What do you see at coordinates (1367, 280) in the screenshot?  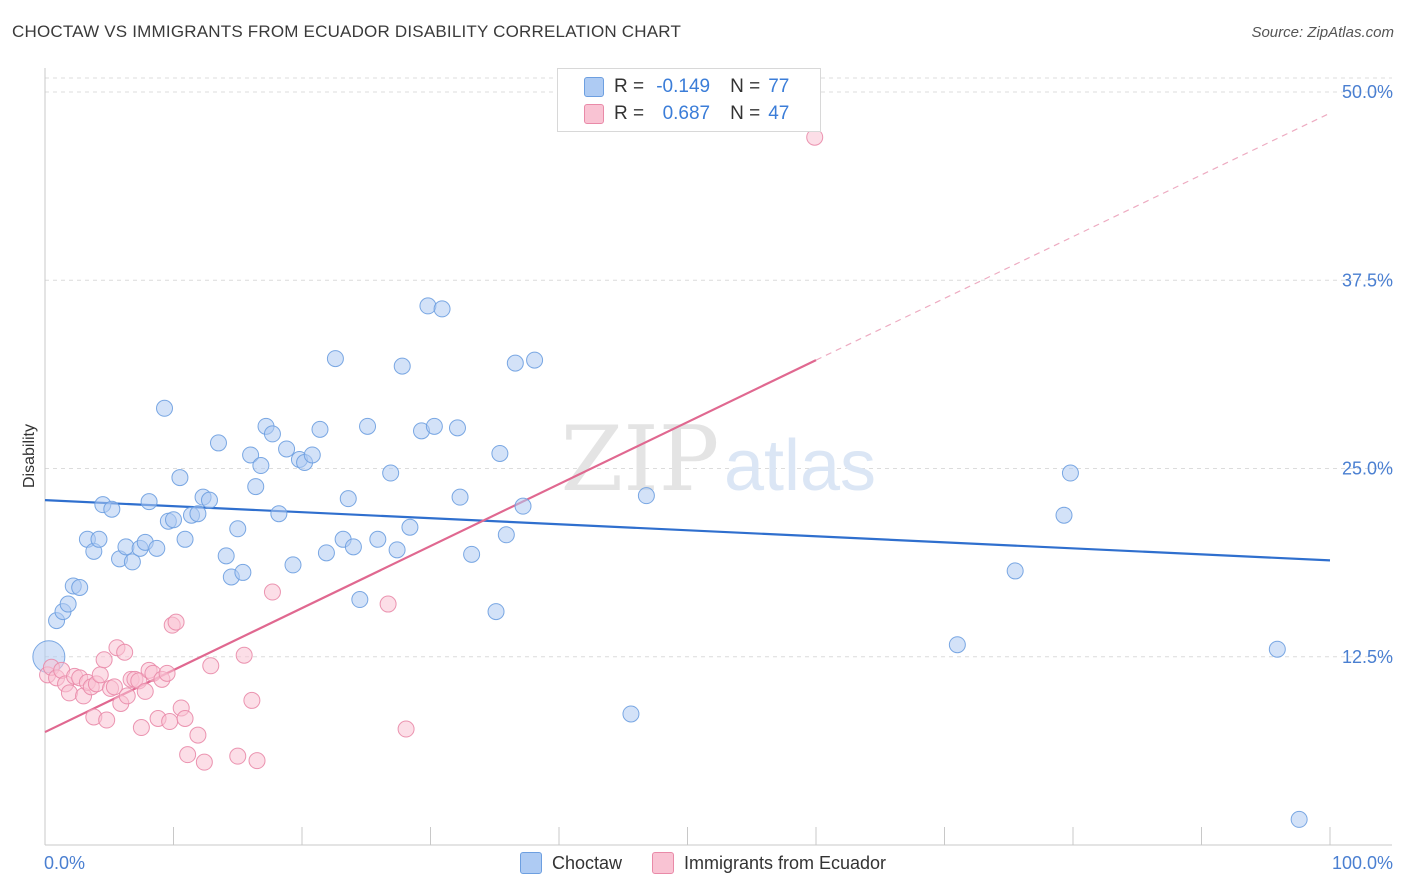 I see `y-tick-label-2: 37.5%` at bounding box center [1367, 280].